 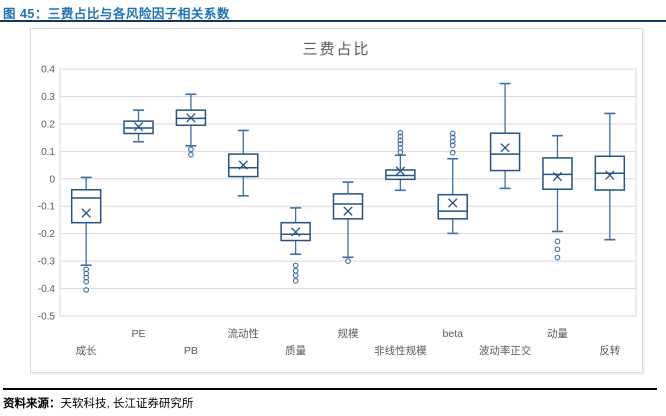 I want to click on source-label: 资料来源：, so click(x=32, y=404).